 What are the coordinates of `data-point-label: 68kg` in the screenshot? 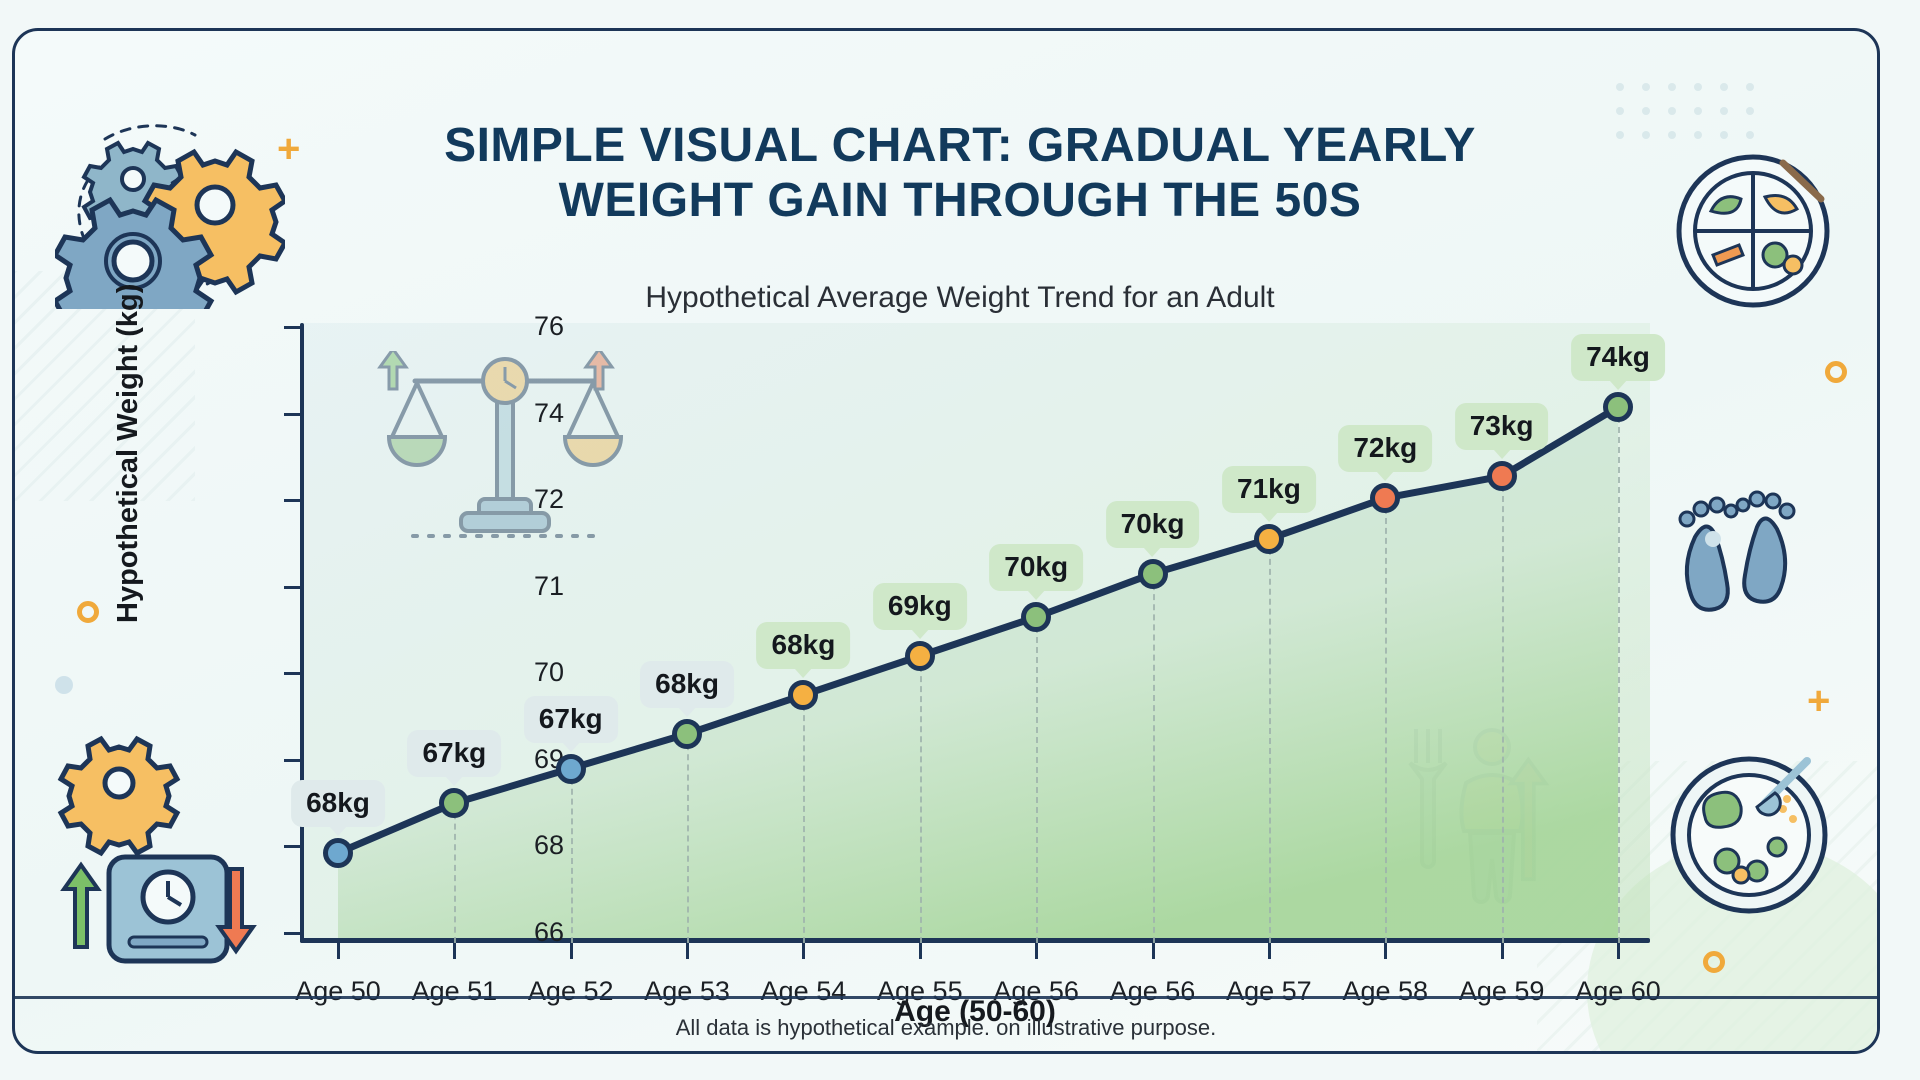 It's located at (803, 649).